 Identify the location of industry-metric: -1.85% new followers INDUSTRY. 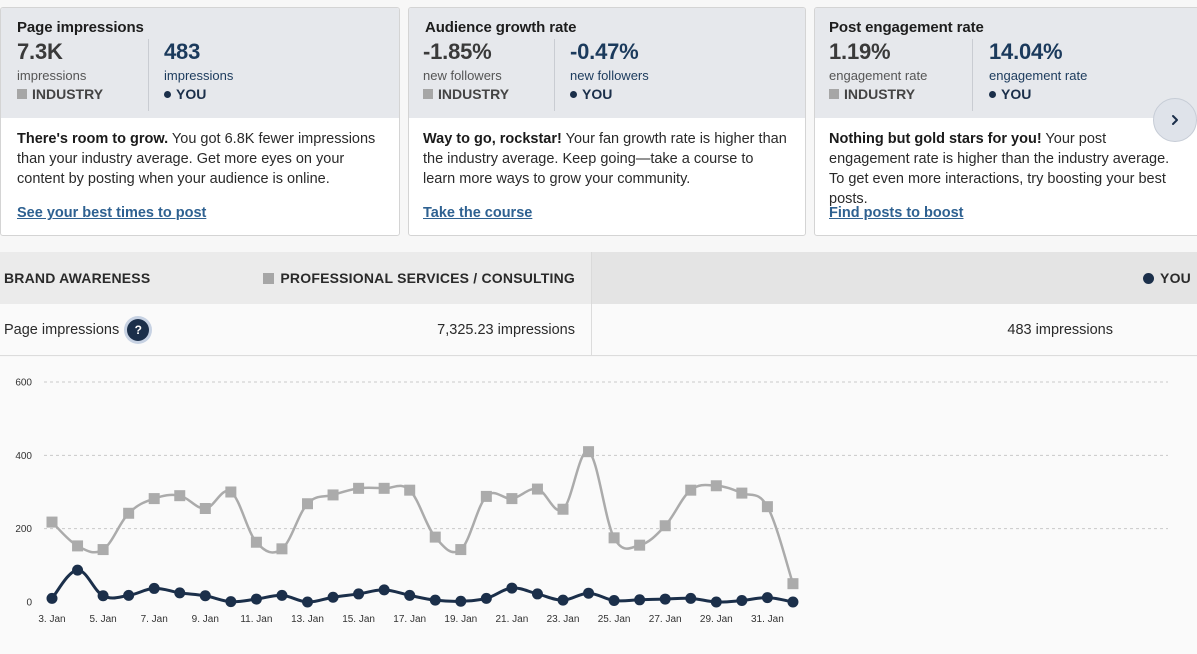
(466, 70).